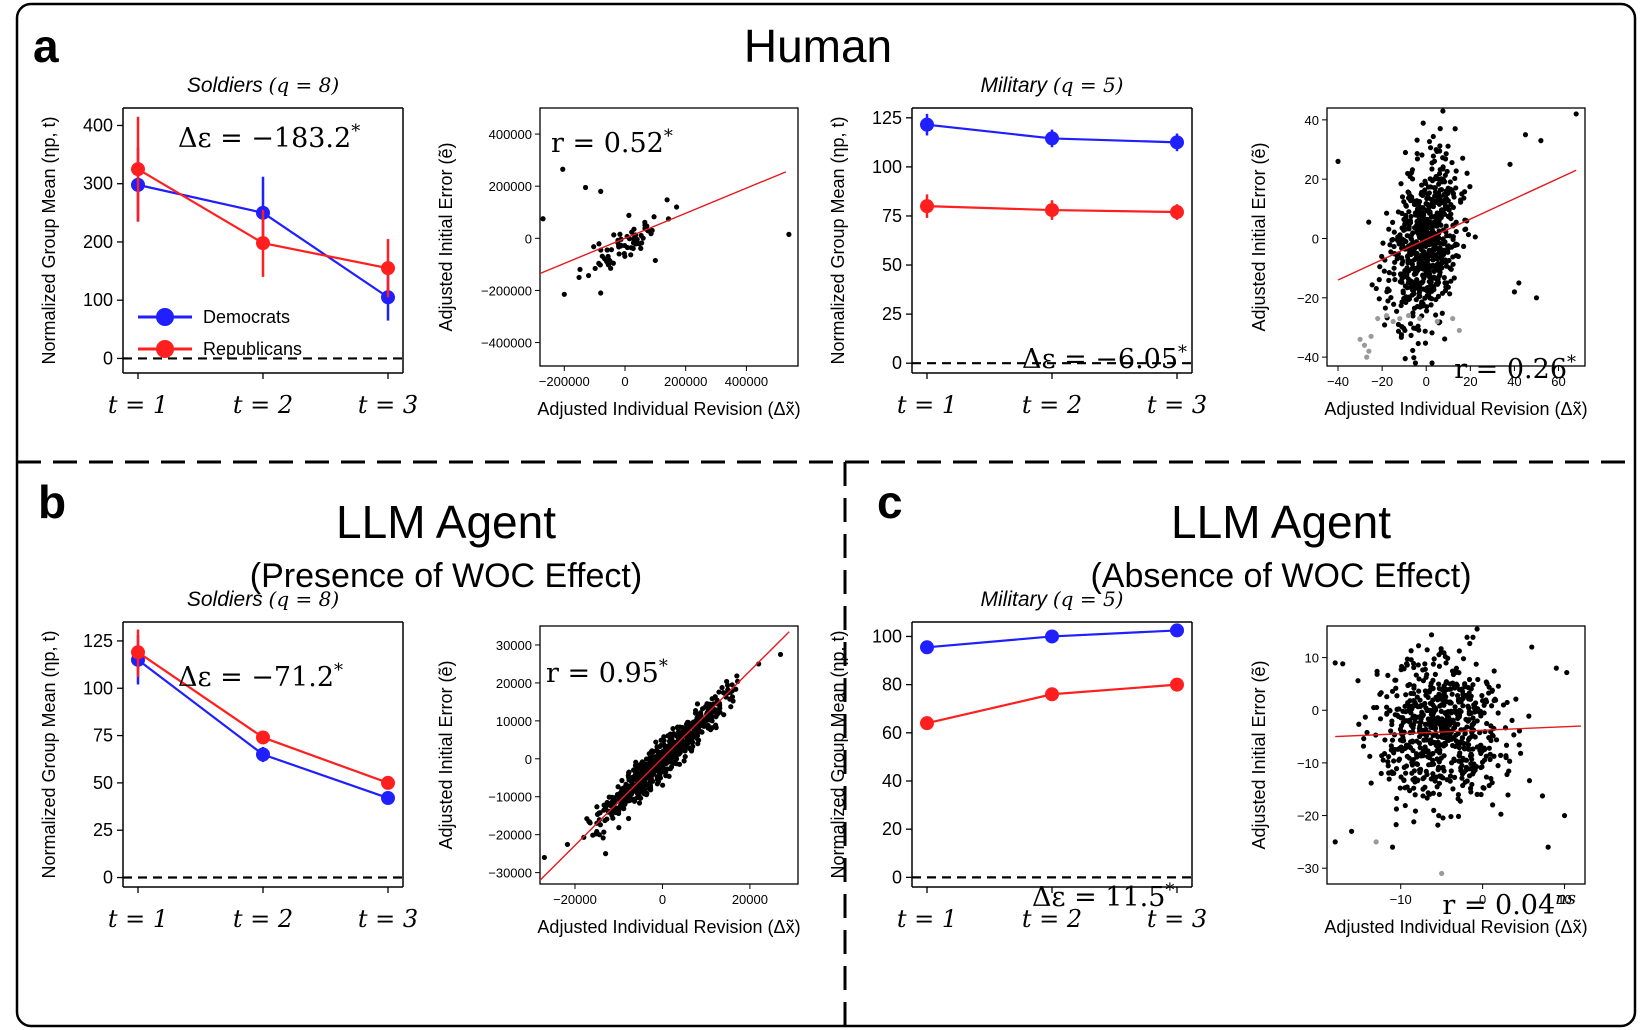 The height and width of the screenshot is (1030, 1644). Describe the element at coordinates (564, 381) in the screenshot. I see `x-tick-label: −200000` at that location.